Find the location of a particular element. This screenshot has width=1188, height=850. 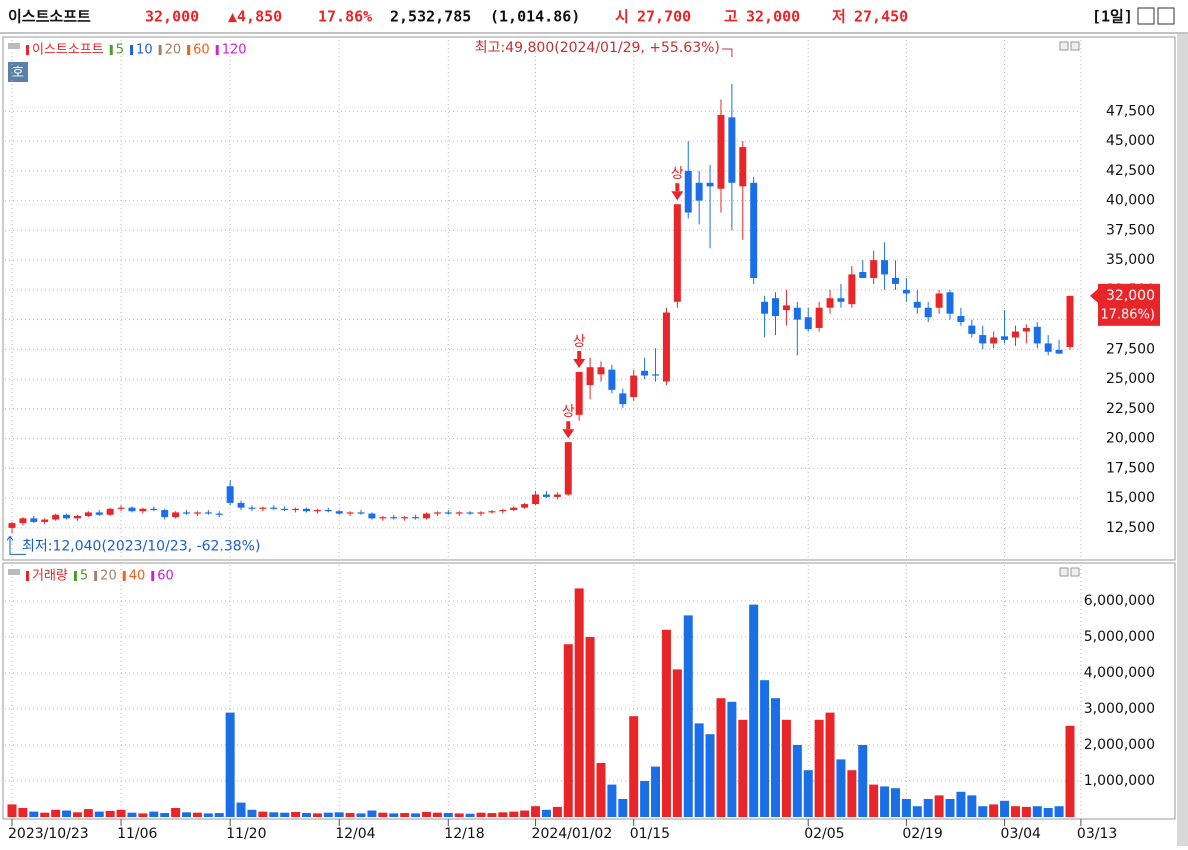

badge-box is located at coordinates (18, 72).